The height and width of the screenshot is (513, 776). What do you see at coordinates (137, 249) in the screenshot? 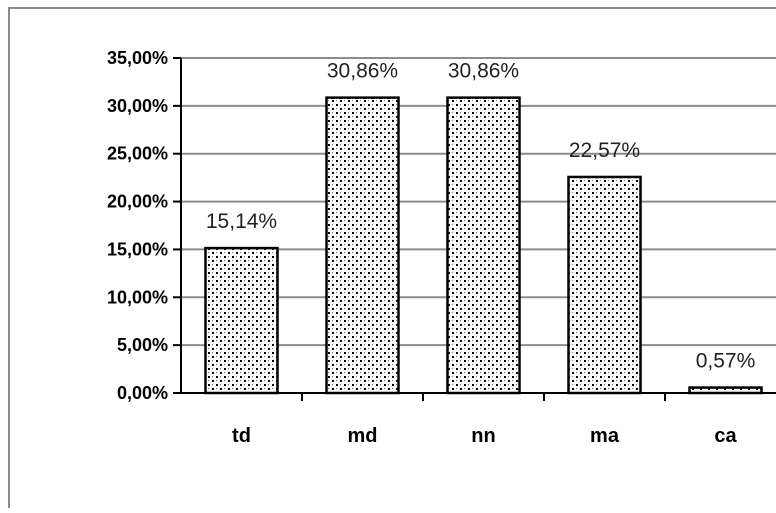
I see `y-tick-label: 15,00%` at bounding box center [137, 249].